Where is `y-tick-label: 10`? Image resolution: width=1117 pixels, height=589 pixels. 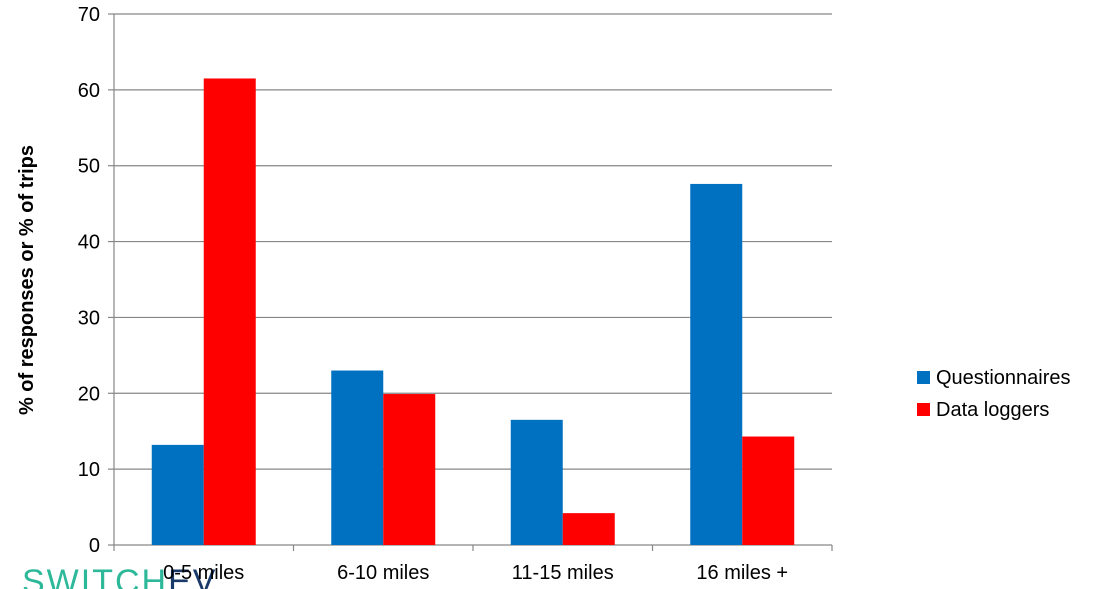
y-tick-label: 10 is located at coordinates (89, 470).